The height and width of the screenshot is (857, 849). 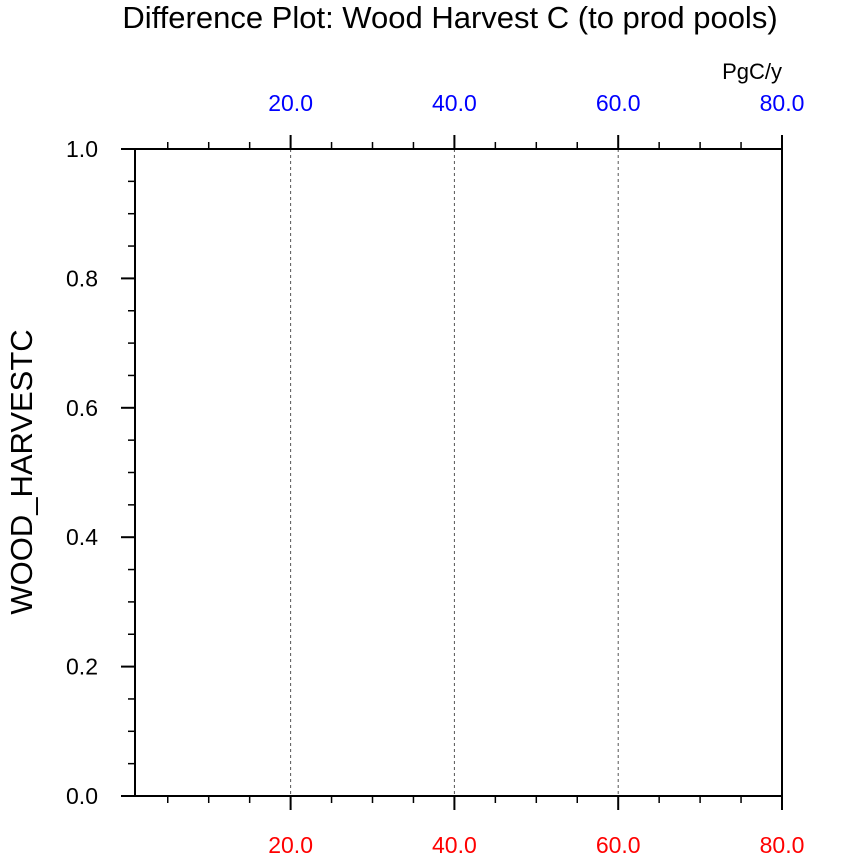 I want to click on x-tick-label-top: 80.0, so click(x=782, y=103).